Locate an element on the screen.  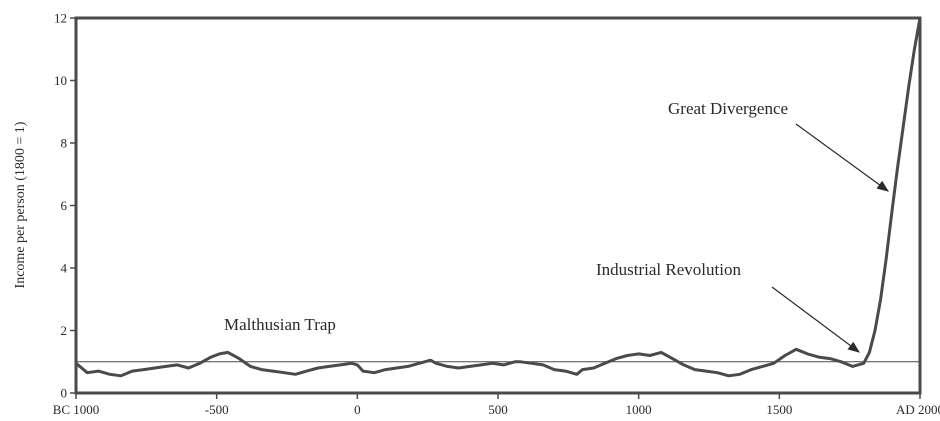
x-tick-label: 1000 is located at coordinates (639, 409).